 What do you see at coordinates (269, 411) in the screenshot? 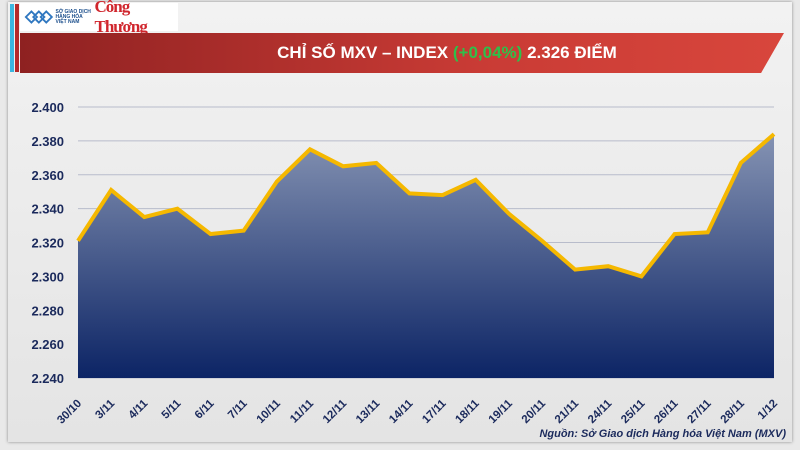
I see `x-tick-label: 10/11` at bounding box center [269, 411].